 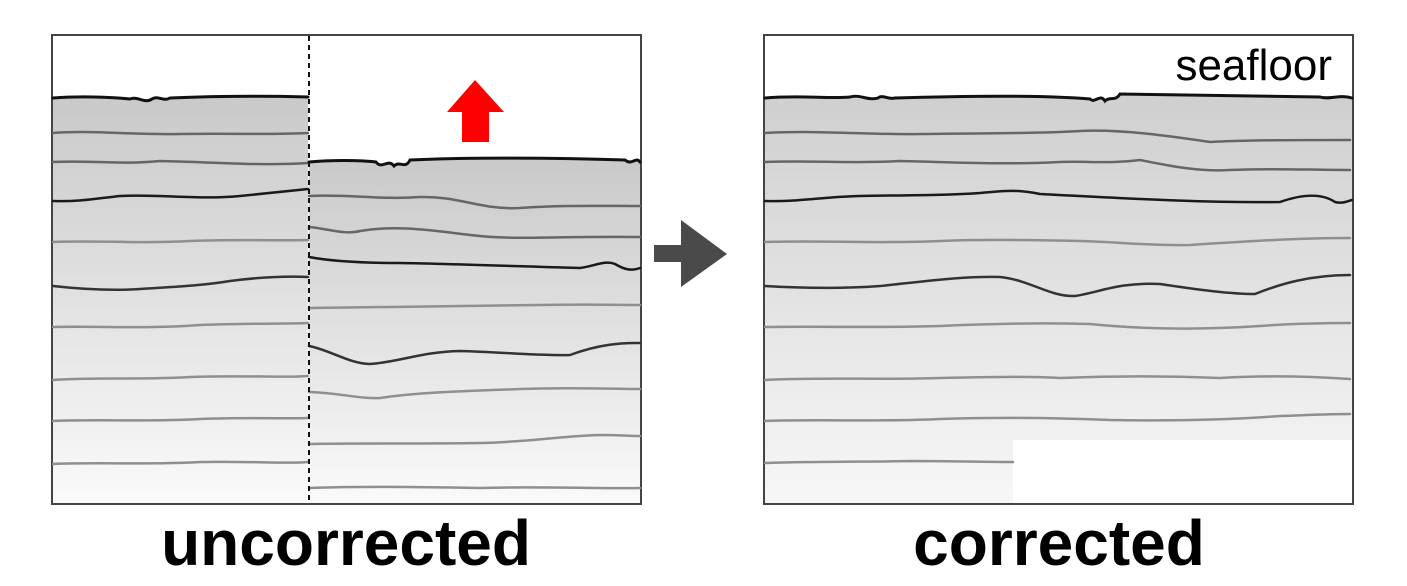 I want to click on uncorrected-left-horizons, so click(x=180, y=280).